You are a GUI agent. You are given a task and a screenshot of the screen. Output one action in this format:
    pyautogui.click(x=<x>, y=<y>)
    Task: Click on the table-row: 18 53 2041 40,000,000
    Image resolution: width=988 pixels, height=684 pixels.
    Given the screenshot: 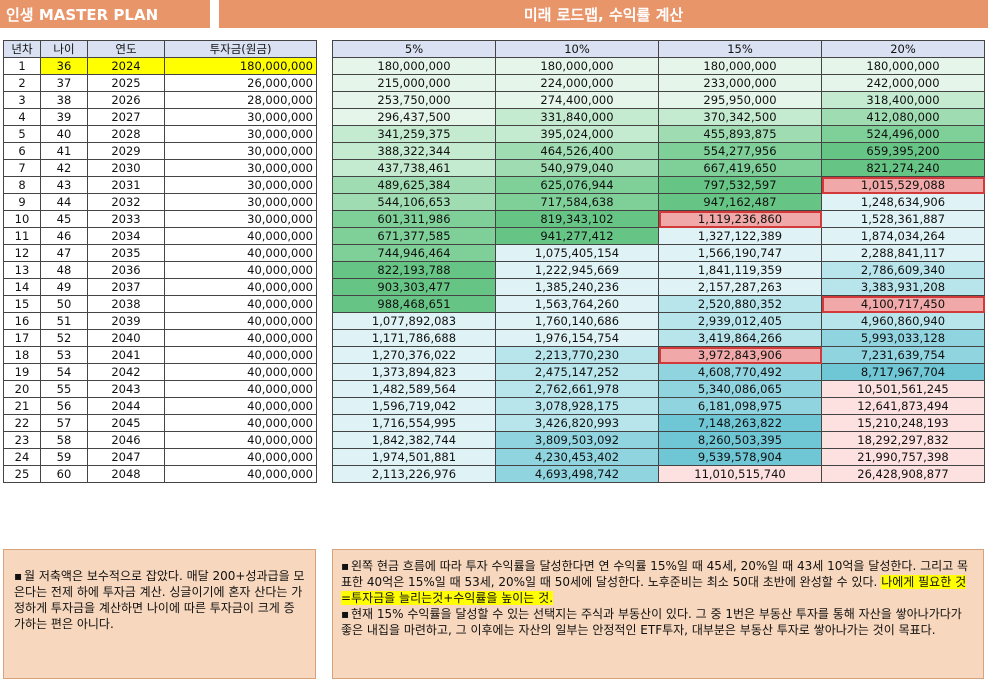 What is the action you would take?
    pyautogui.click(x=160, y=355)
    